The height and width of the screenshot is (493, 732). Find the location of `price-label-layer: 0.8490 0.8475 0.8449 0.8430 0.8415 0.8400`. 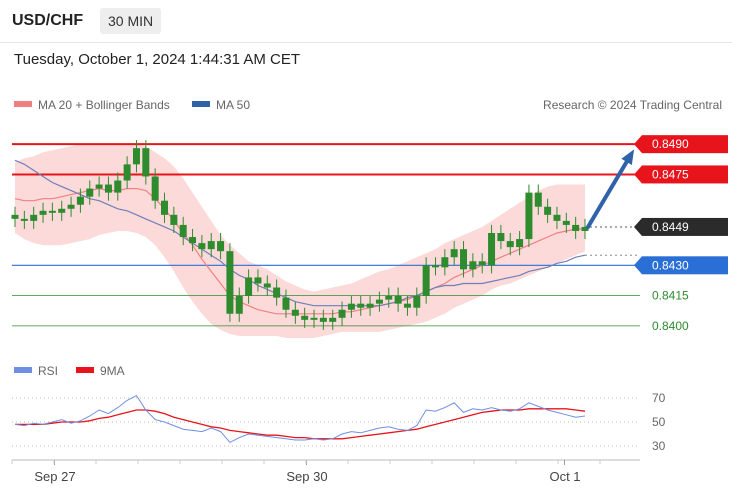

price-label-layer: 0.8490 0.8475 0.8449 0.8430 0.8415 0.8400 is located at coordinates (681, 234).